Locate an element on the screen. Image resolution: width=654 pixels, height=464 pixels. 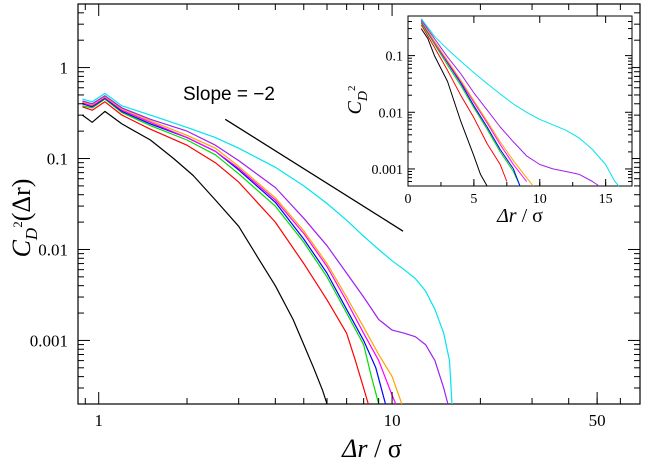
inset-series-green is located at coordinates (470, 104).